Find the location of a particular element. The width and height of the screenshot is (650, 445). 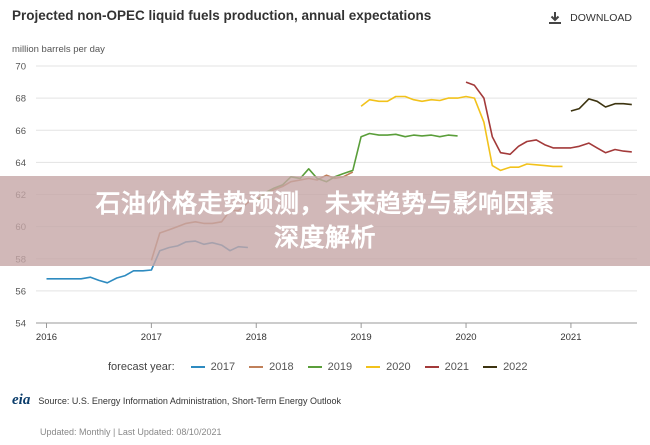

legend-item-label: 2019 is located at coordinates (340, 367).